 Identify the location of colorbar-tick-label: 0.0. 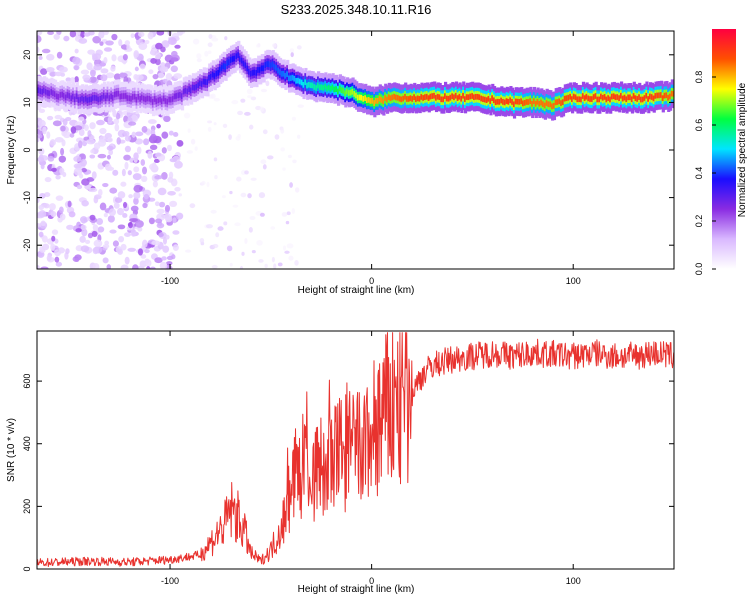
(699, 269).